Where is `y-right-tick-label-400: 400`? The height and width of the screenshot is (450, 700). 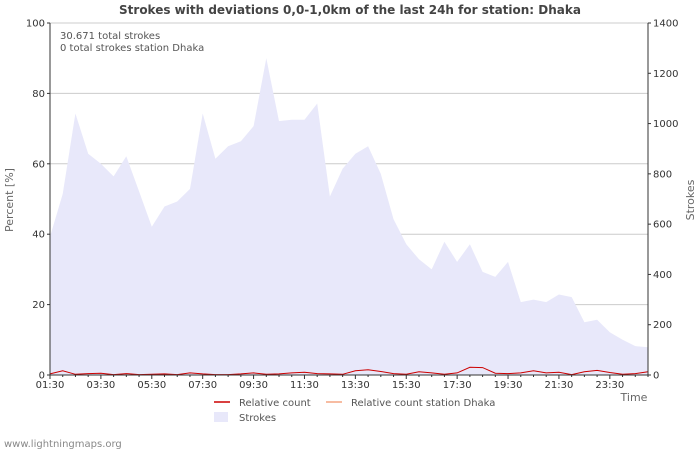
y-right-tick-label-400: 400 is located at coordinates (662, 275).